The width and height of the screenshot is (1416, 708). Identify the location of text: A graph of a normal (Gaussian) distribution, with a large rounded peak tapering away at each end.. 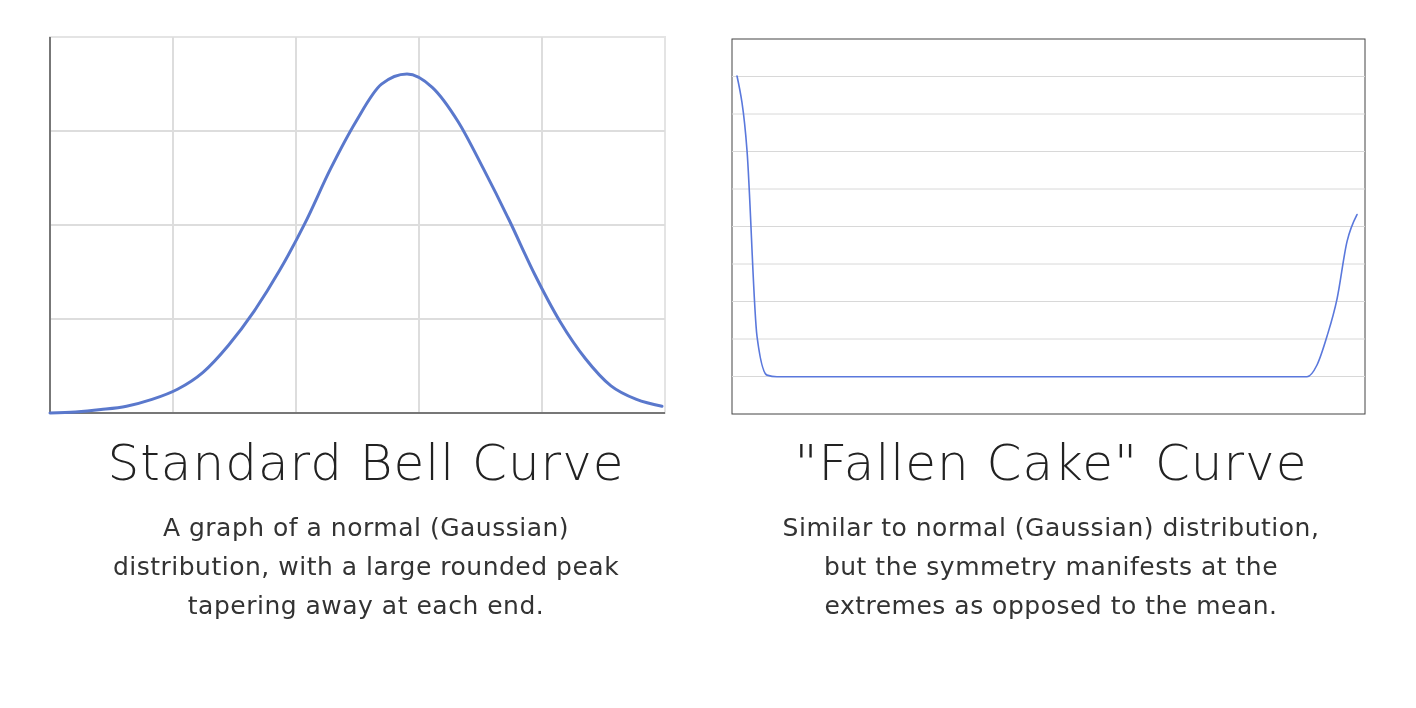
(366, 566).